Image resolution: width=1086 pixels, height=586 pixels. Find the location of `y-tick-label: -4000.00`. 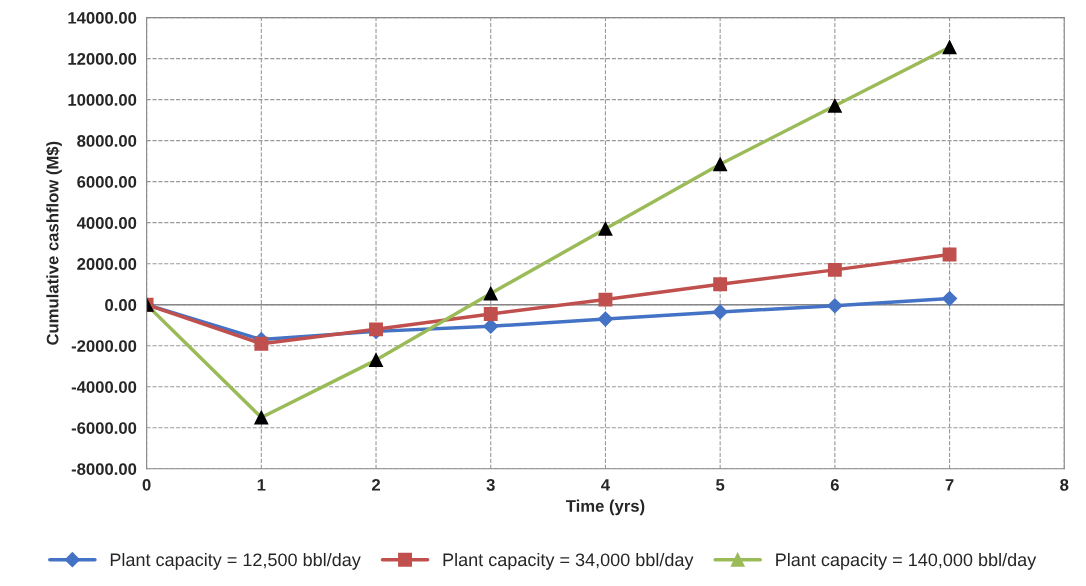

y-tick-label: -4000.00 is located at coordinates (104, 387).